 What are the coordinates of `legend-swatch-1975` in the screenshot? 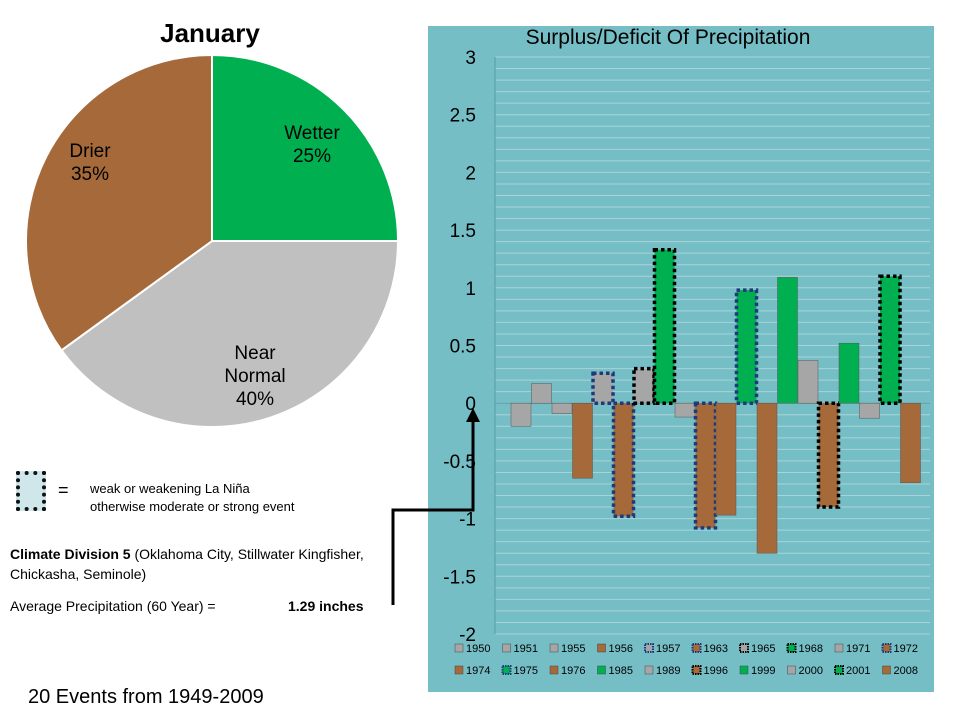 It's located at (506, 670).